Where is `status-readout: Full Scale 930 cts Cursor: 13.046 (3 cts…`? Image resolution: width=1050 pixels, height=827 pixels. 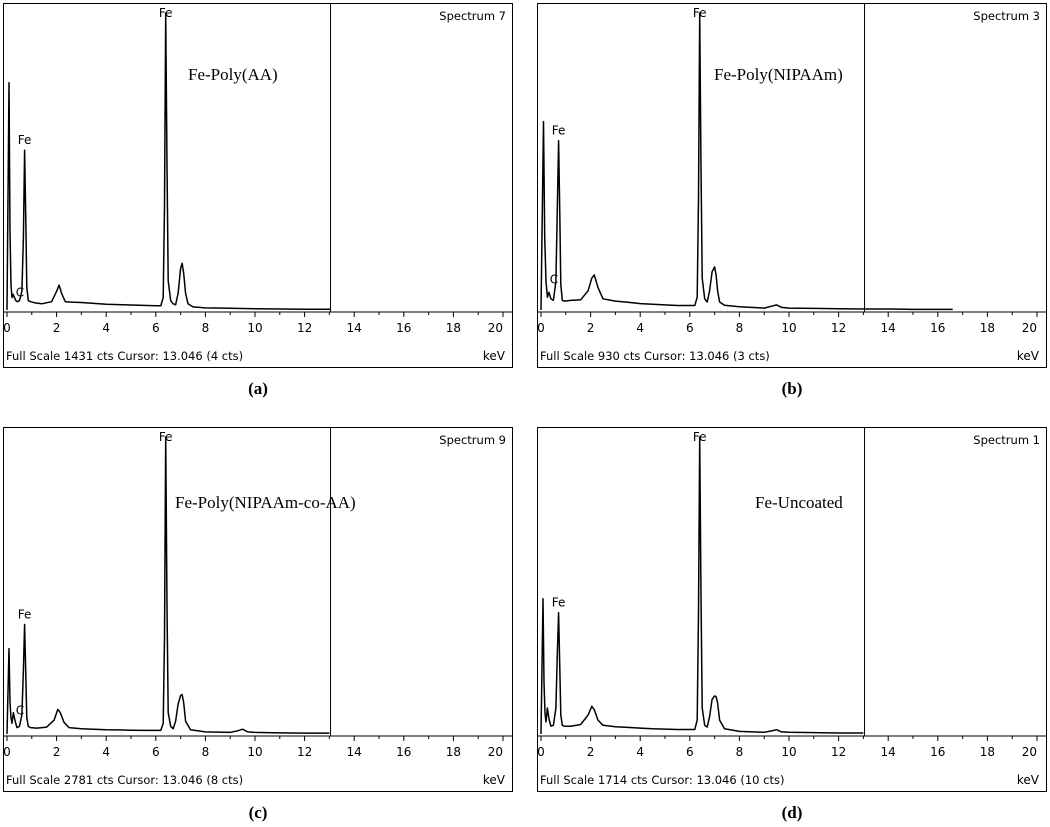 status-readout: Full Scale 930 cts Cursor: 13.046 (3 cts… is located at coordinates (655, 356).